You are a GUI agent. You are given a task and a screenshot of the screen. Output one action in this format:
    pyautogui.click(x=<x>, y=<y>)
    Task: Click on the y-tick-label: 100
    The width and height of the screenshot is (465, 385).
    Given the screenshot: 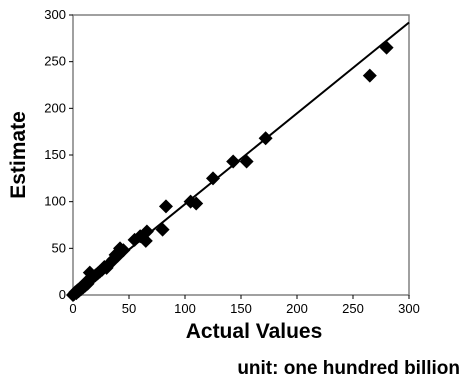 What is the action you would take?
    pyautogui.click(x=55, y=201)
    